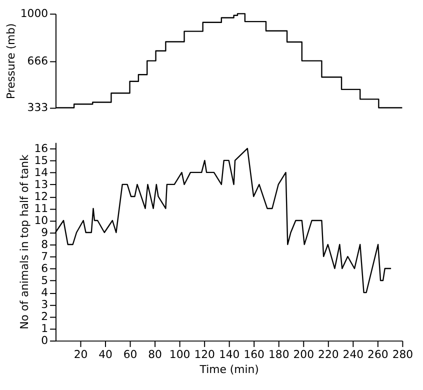  I want to click on x-tick-label: 160, so click(254, 354).